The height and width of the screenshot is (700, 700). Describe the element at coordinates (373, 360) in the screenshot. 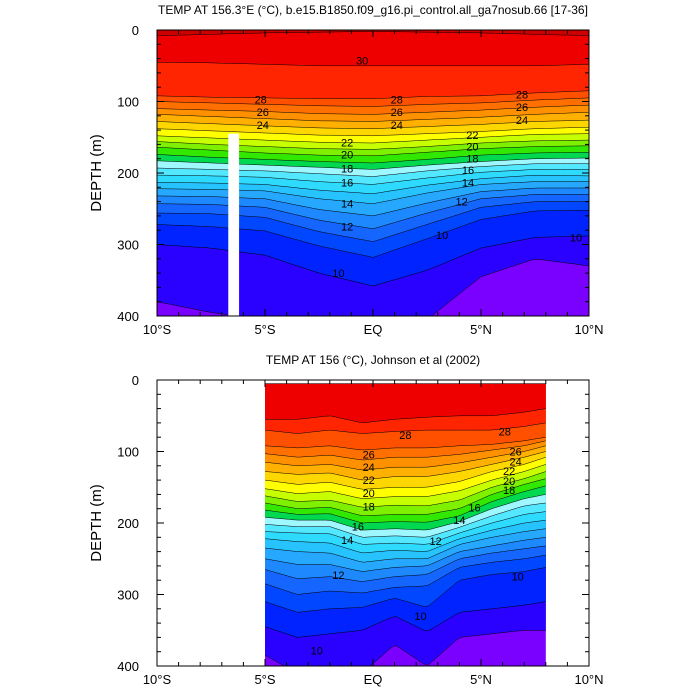

I see `bottom-chart-title: TEMP AT 156 (°C), Johnson et al (2002)` at that location.